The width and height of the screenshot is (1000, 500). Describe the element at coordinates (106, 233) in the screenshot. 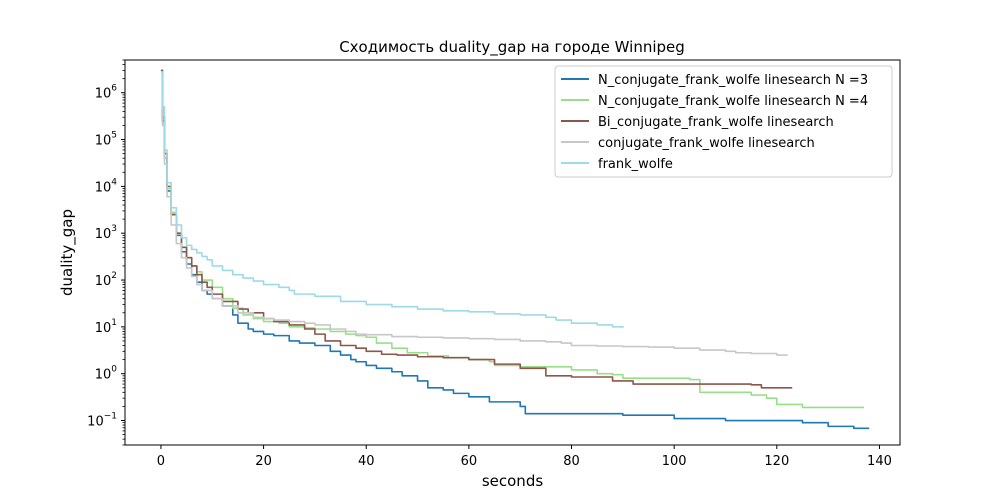

I see `y-tick-label: 10³` at that location.